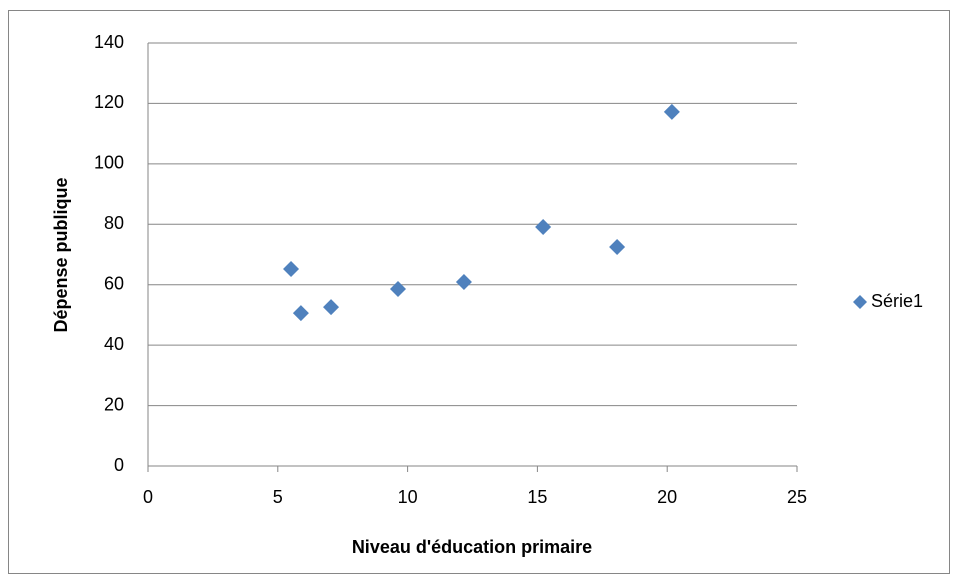 The image size is (958, 582). What do you see at coordinates (472, 547) in the screenshot?
I see `x-axis-title: Niveau d'éducation primaire` at bounding box center [472, 547].